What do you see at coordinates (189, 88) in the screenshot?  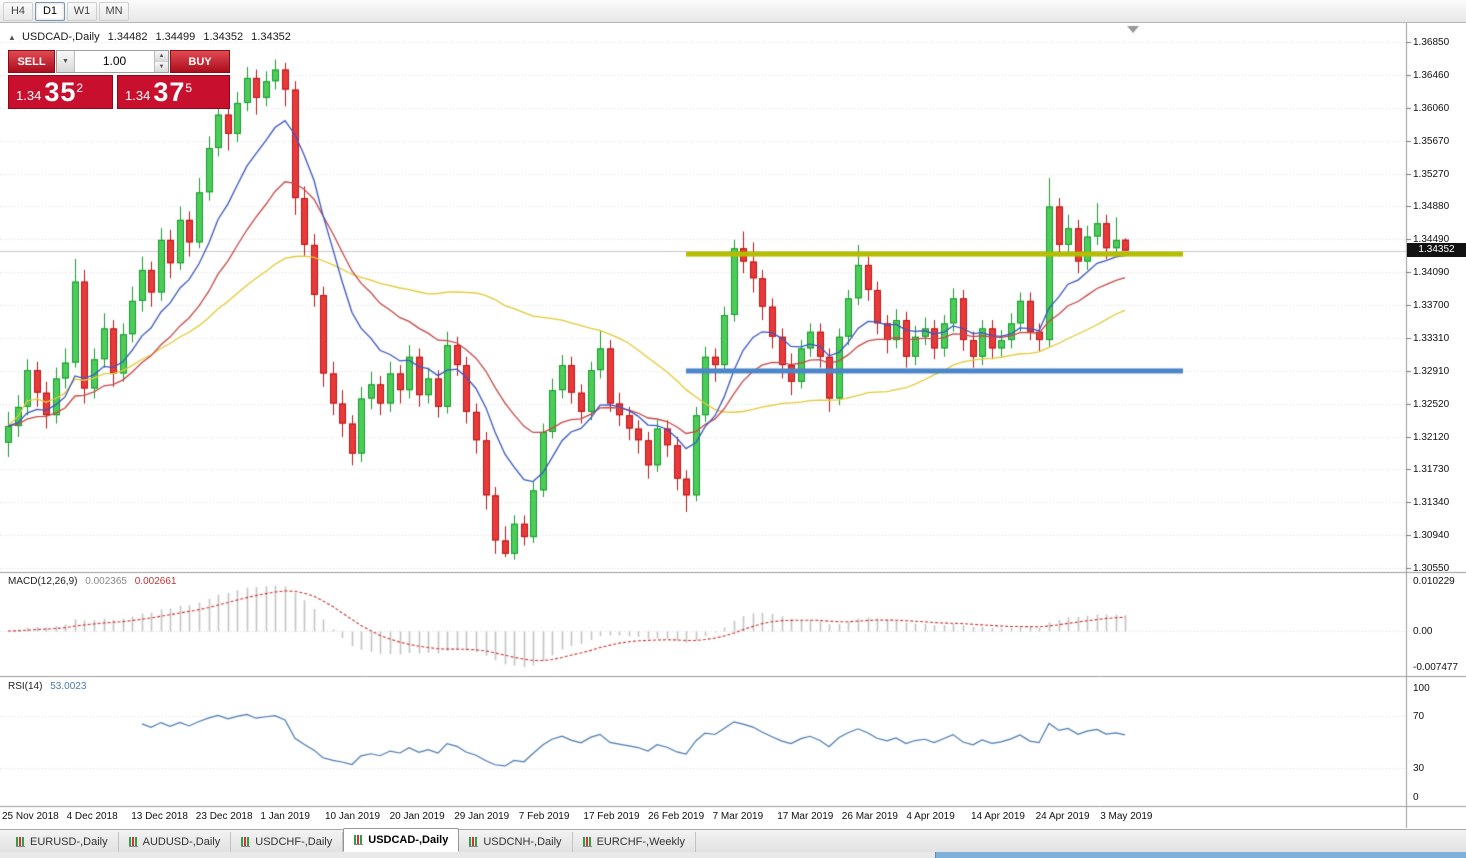 I see `buy-price-sup: 5` at bounding box center [189, 88].